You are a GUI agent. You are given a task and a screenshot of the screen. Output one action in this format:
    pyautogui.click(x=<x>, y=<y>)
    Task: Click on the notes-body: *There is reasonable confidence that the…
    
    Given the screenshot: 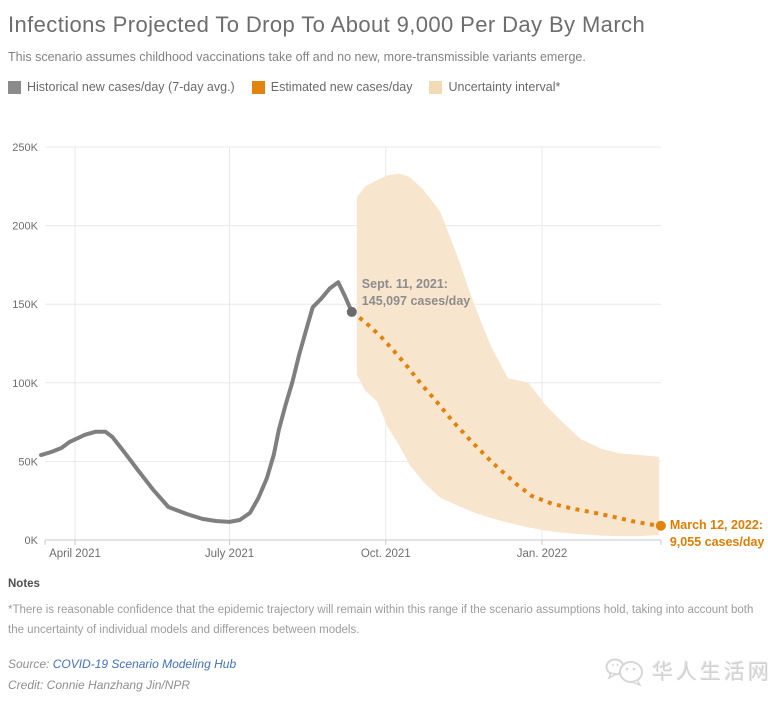 What is the action you would take?
    pyautogui.click(x=381, y=620)
    